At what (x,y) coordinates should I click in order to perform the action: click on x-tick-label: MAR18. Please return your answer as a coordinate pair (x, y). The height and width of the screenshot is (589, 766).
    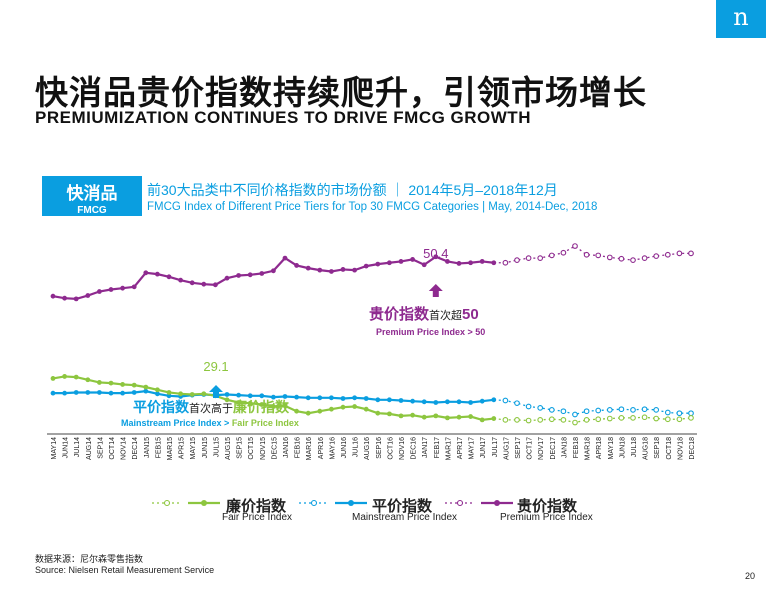
    Looking at the image, I should click on (588, 448).